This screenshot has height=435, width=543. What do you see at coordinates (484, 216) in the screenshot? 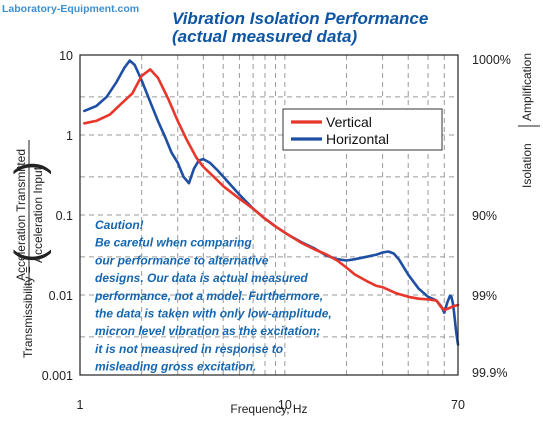
I see `right-tick-label: 90%` at bounding box center [484, 216].